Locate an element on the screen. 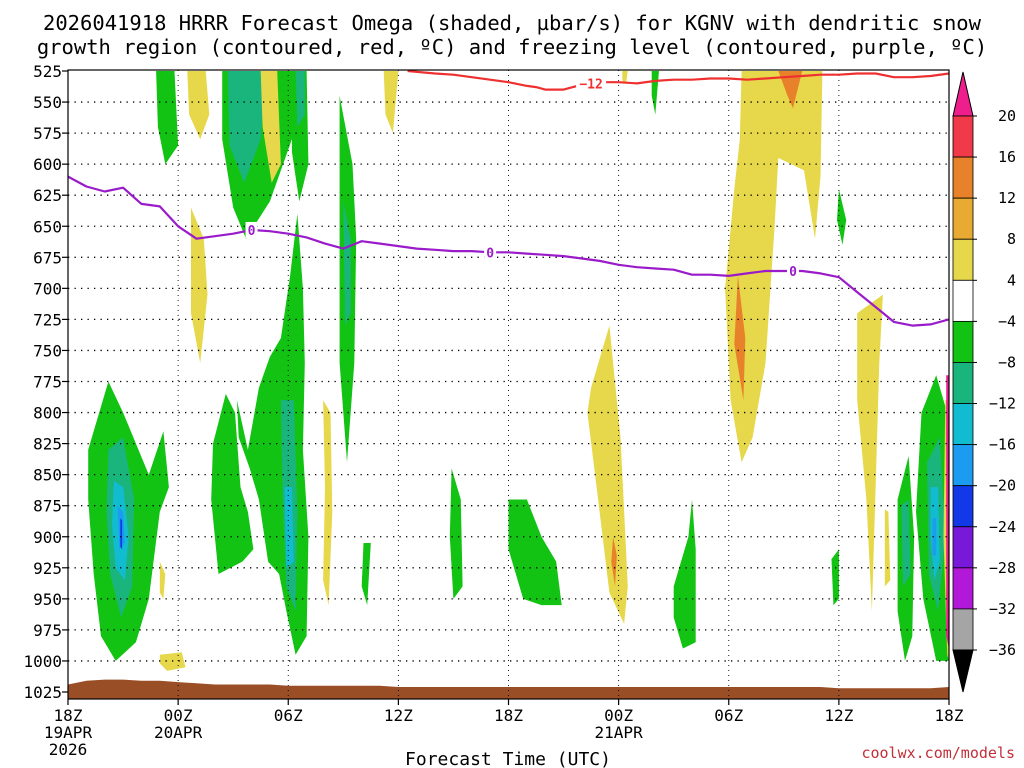 Image resolution: width=1024 pixels, height=768 pixels. omega-region-cyan is located at coordinates (289, 527).